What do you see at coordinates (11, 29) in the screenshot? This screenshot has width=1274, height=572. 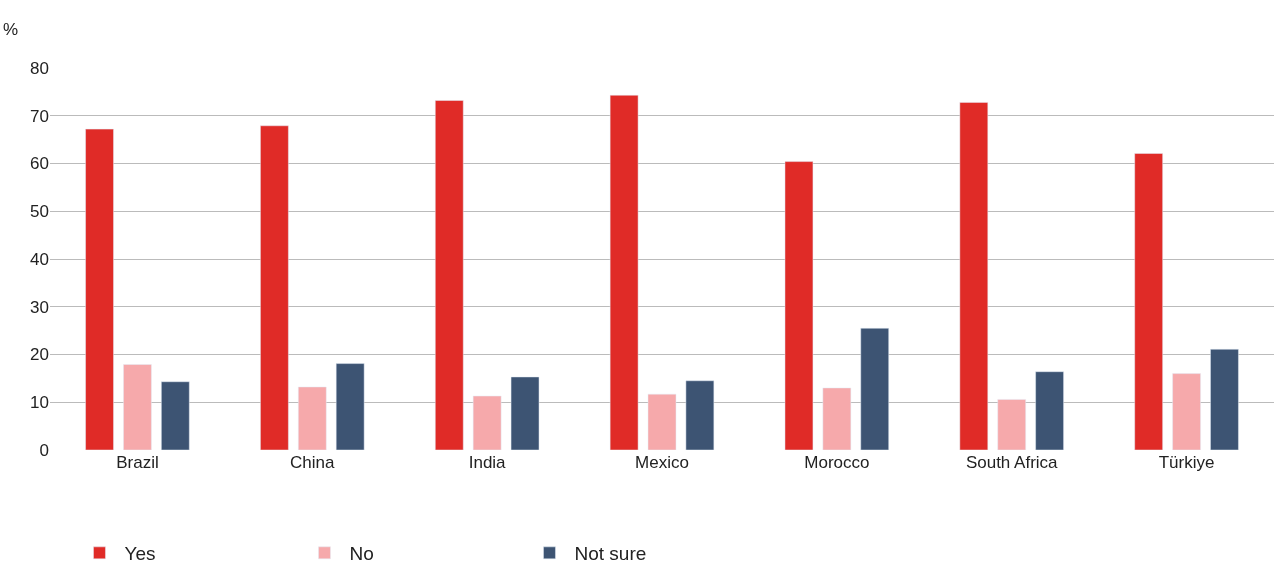 I see `y-axis-title: %` at bounding box center [11, 29].